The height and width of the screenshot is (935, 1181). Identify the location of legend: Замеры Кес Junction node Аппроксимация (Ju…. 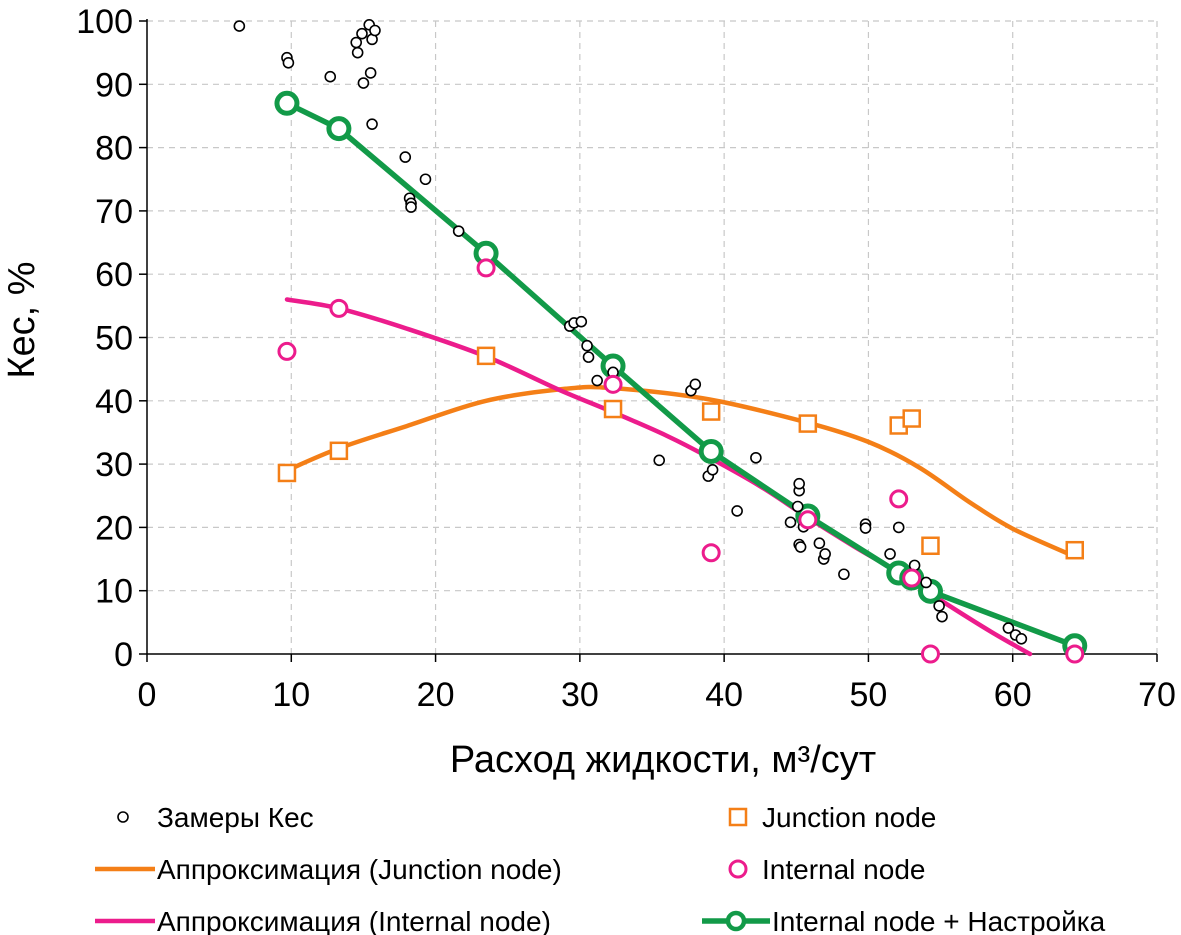
(600, 868).